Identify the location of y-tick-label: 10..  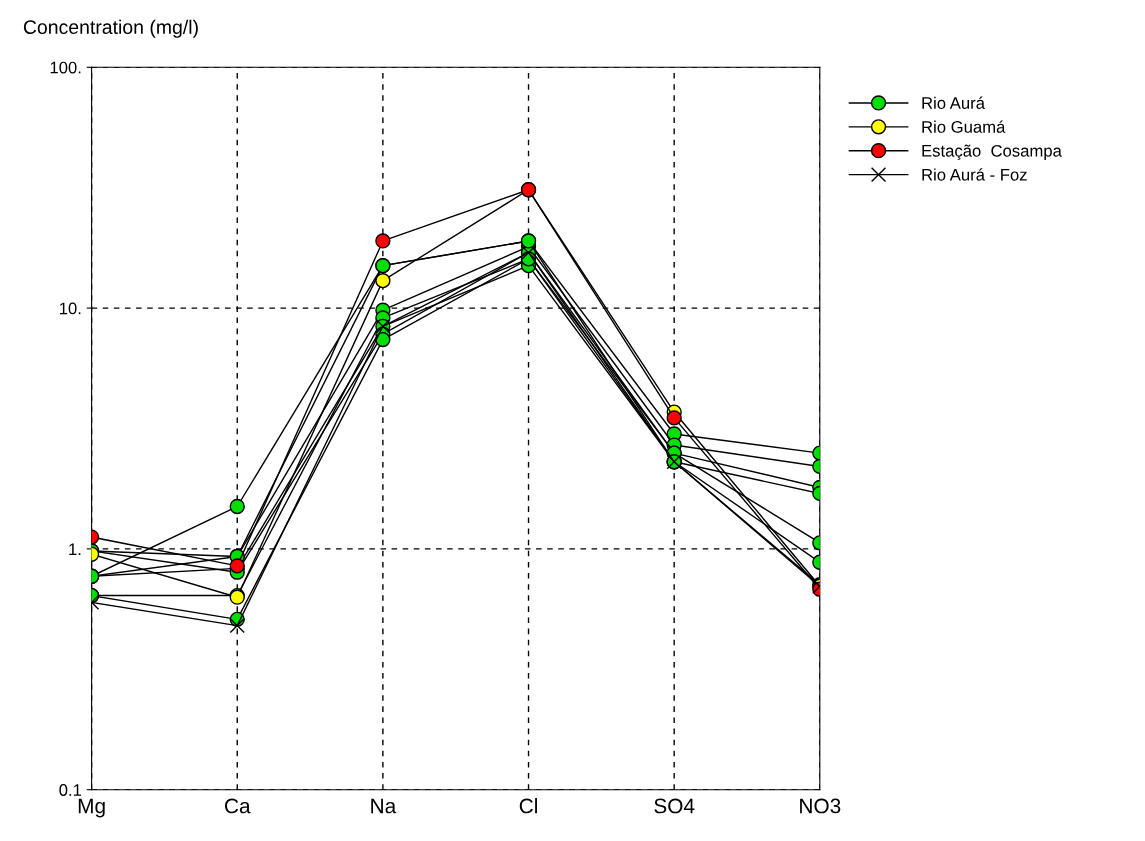
(70, 308).